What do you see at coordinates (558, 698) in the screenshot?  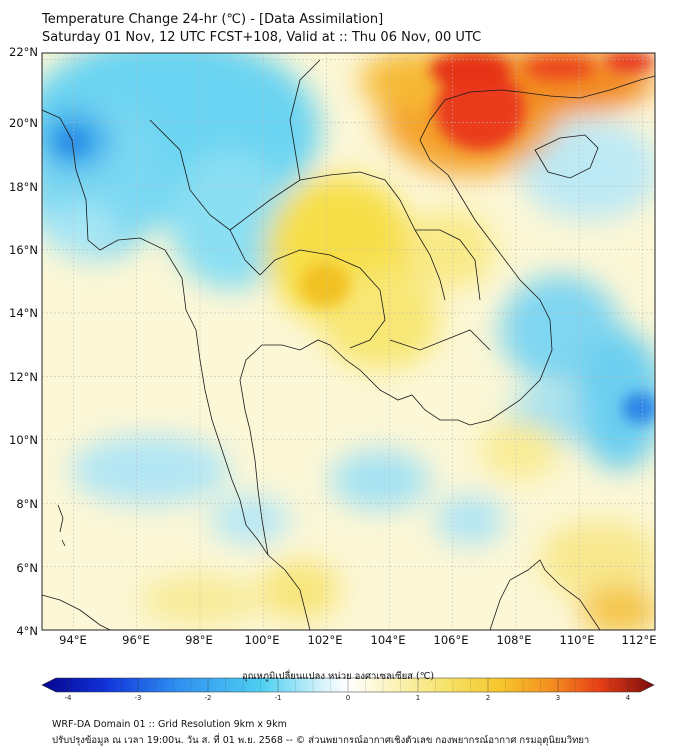 I see `colorbar-tick: 3` at bounding box center [558, 698].